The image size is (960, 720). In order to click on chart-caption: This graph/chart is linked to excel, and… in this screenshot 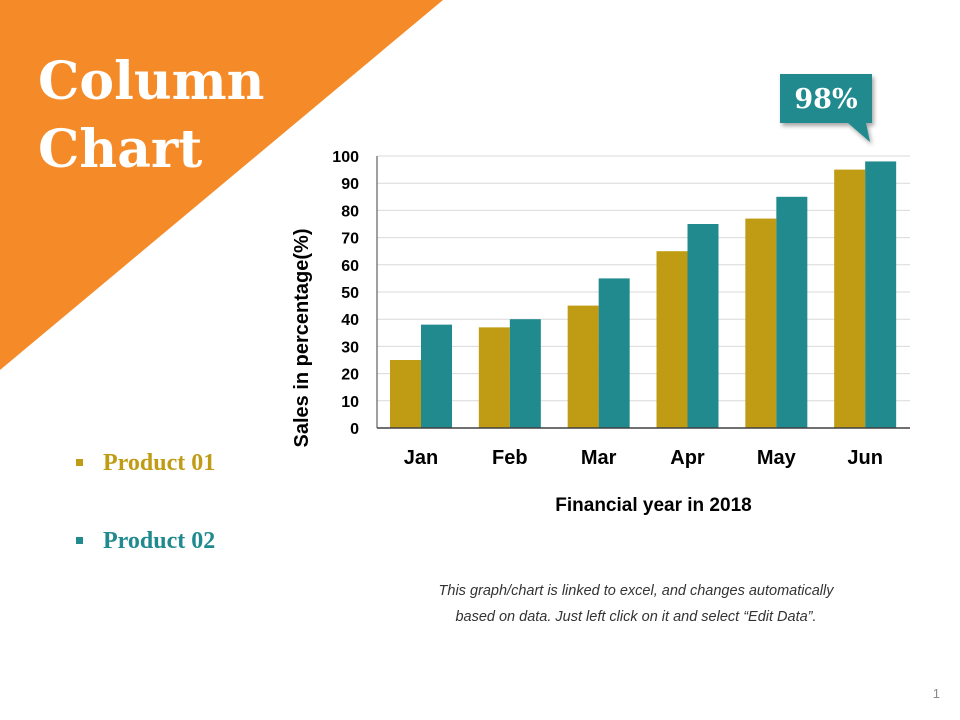, I will do `click(636, 604)`.